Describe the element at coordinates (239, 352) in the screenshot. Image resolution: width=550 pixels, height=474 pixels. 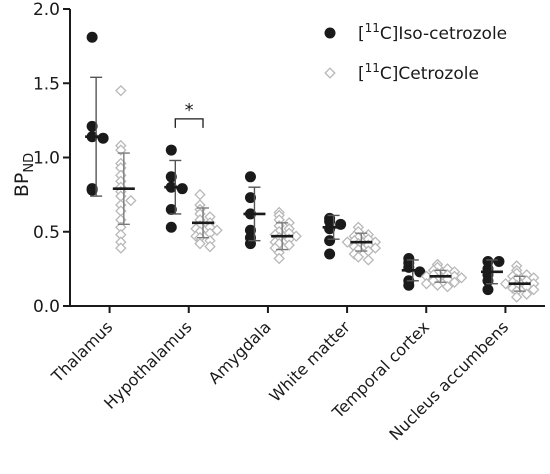
I see `x-tick-label: Amygdala` at that location.